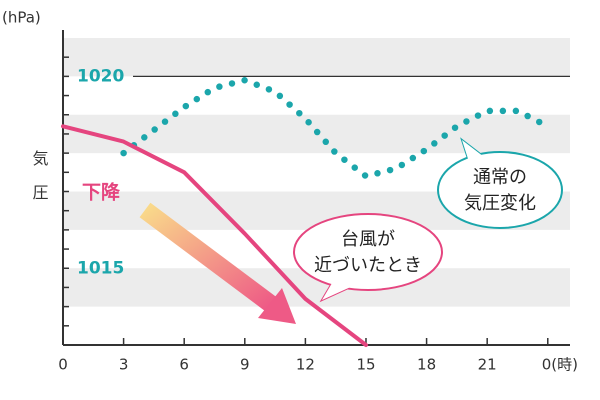 This screenshot has width=600, height=400. Describe the element at coordinates (208, 257) in the screenshot. I see `arrow-body` at that location.